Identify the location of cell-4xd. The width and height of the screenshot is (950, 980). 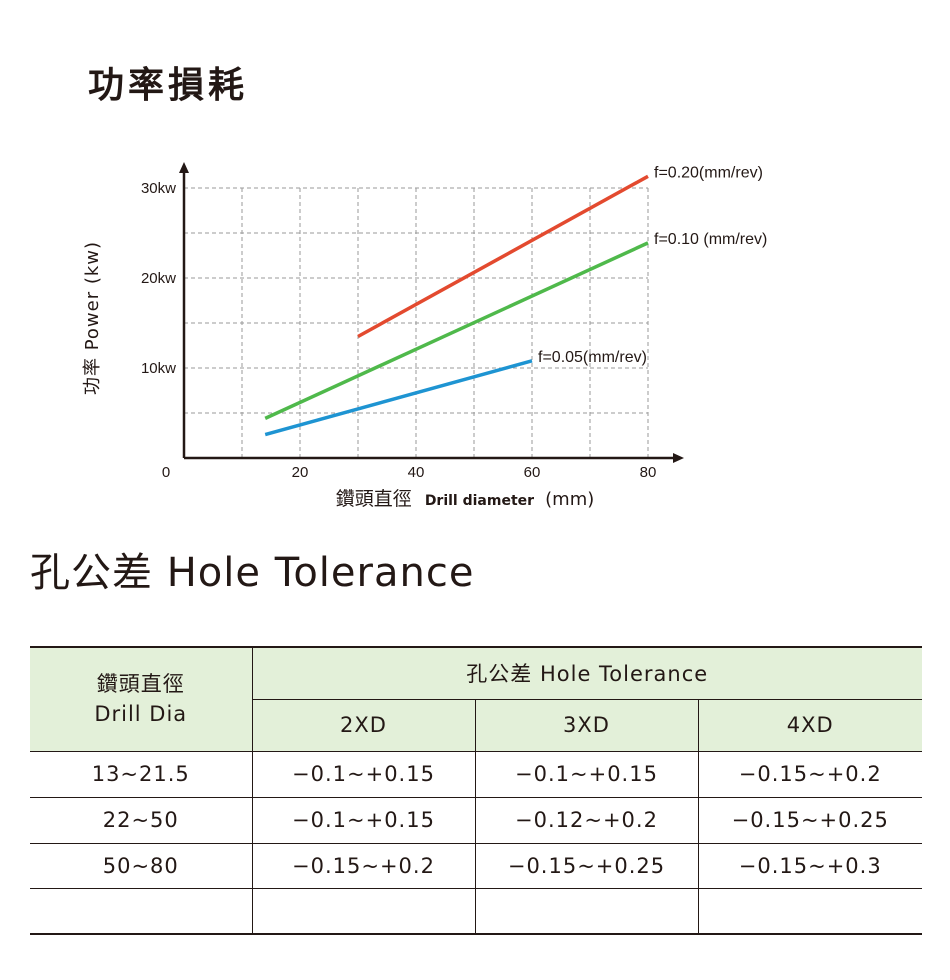
(809, 911).